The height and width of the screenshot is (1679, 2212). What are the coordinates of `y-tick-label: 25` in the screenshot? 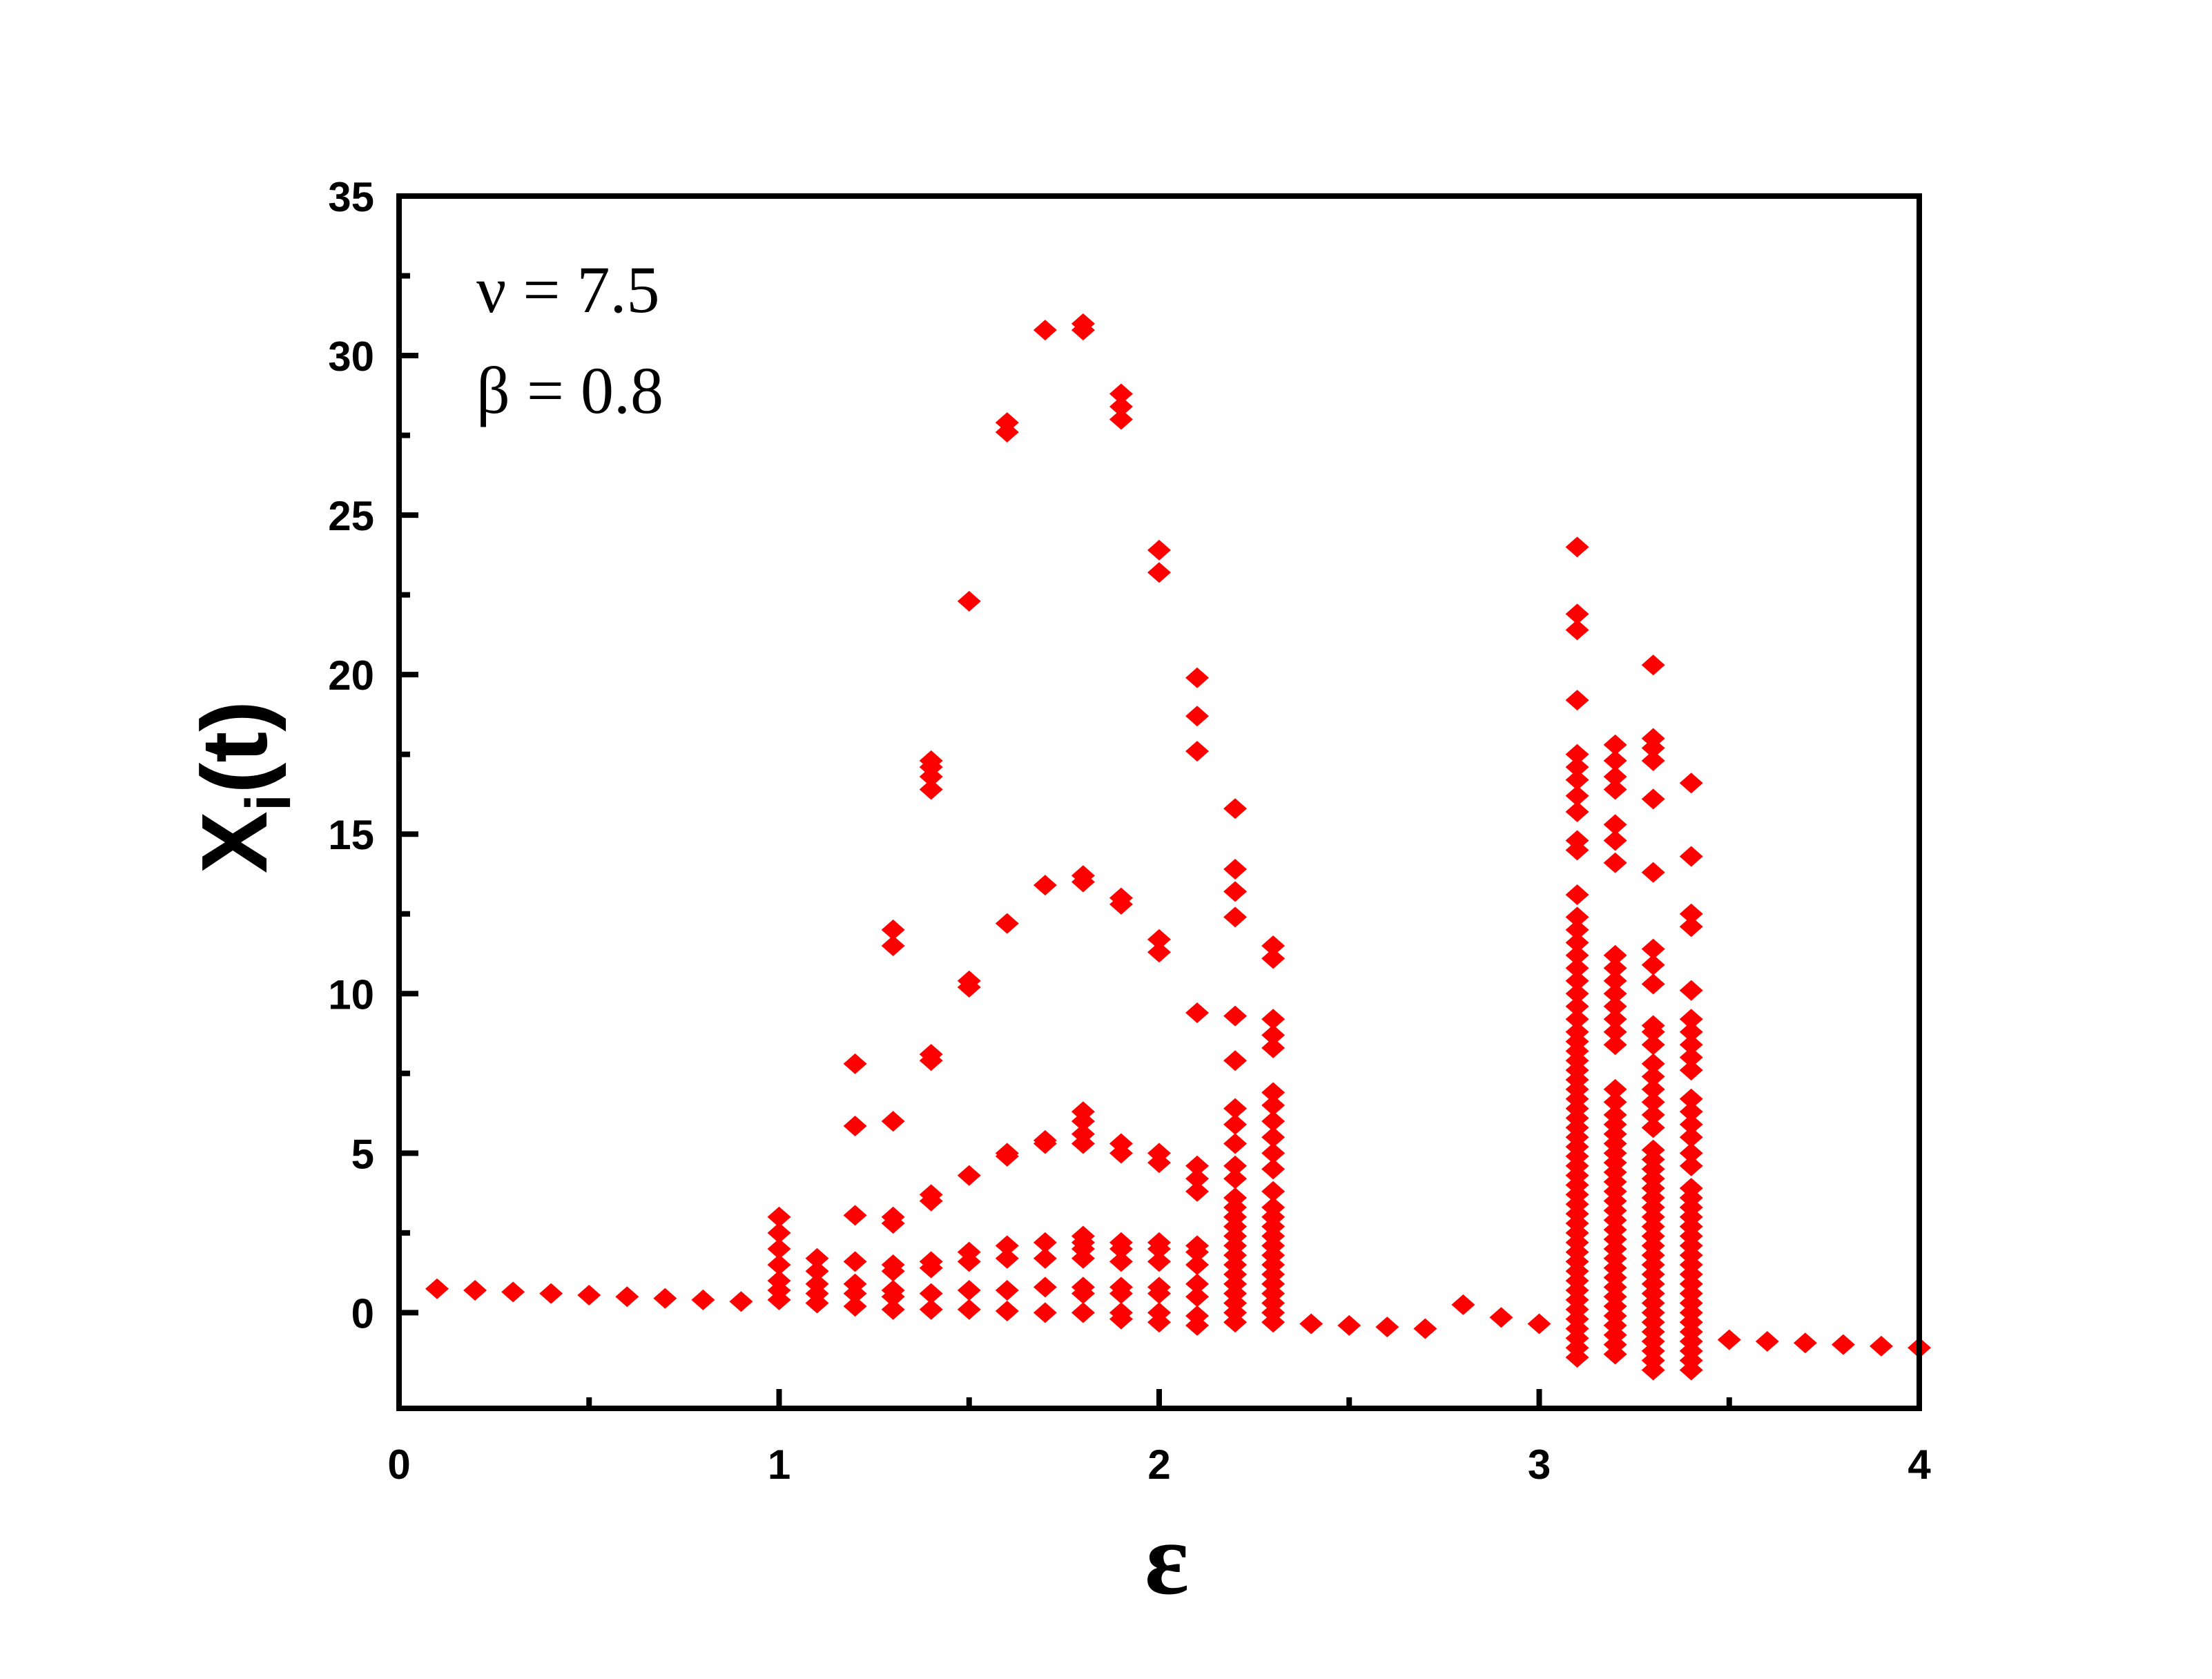 It's located at (351, 516).